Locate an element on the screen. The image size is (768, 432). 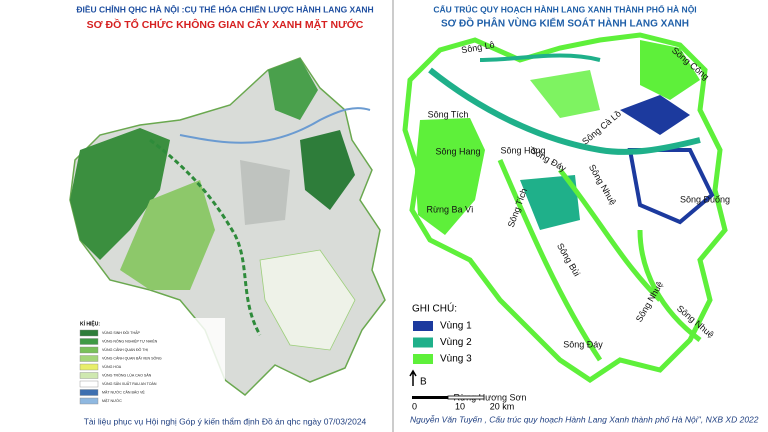
farm-zone is located at coordinates (167, 235).